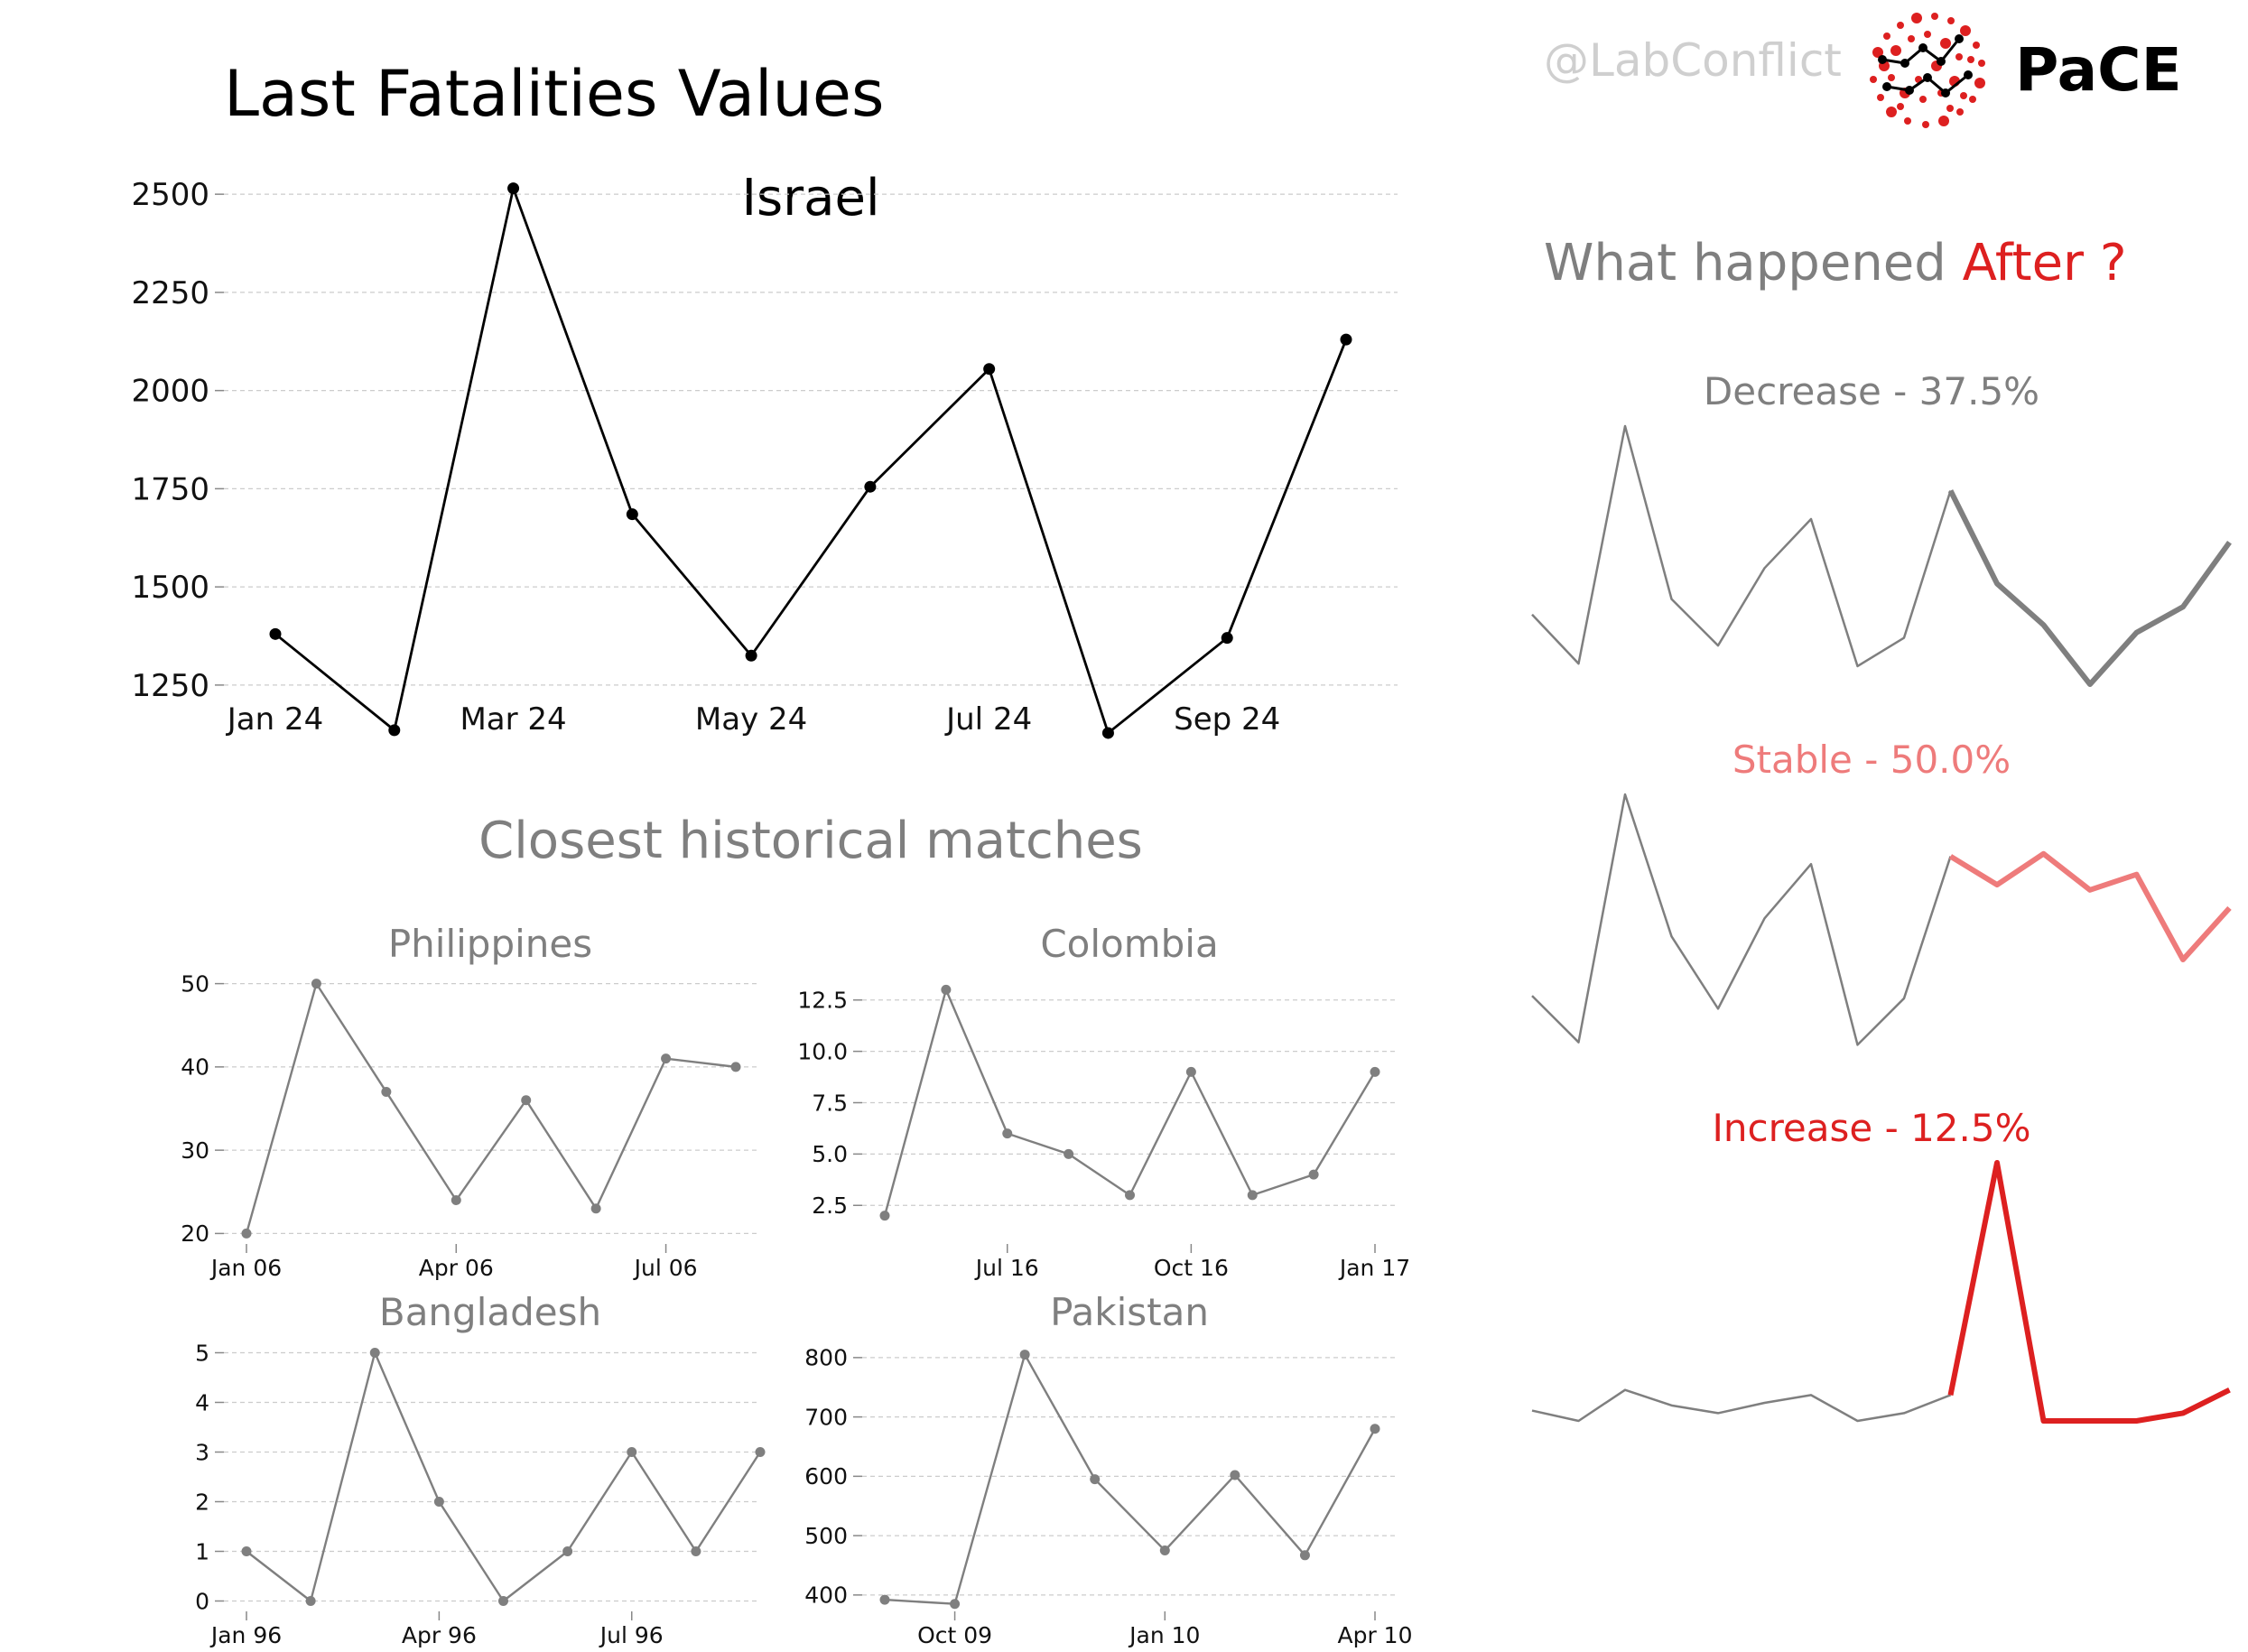  What do you see at coordinates (826, 1417) in the screenshot?
I see `y-tick-label: 700` at bounding box center [826, 1417].